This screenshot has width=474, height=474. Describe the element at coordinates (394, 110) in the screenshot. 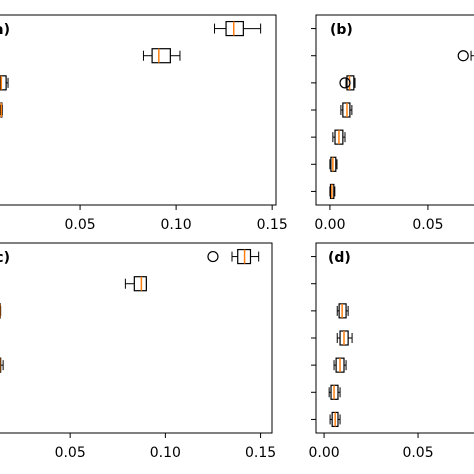

I see `axes-frame` at that location.